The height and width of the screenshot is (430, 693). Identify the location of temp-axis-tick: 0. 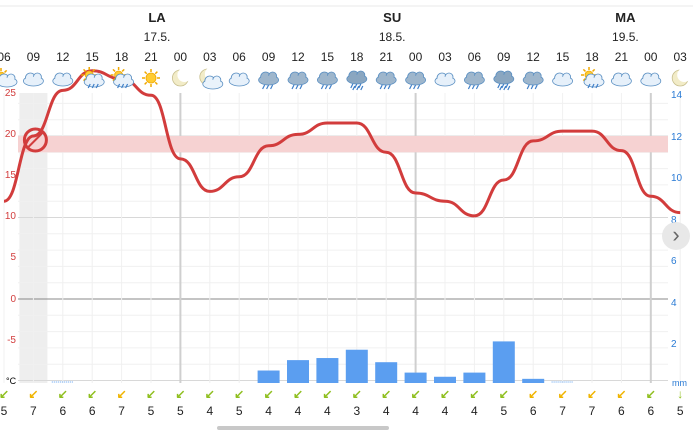
(13, 299).